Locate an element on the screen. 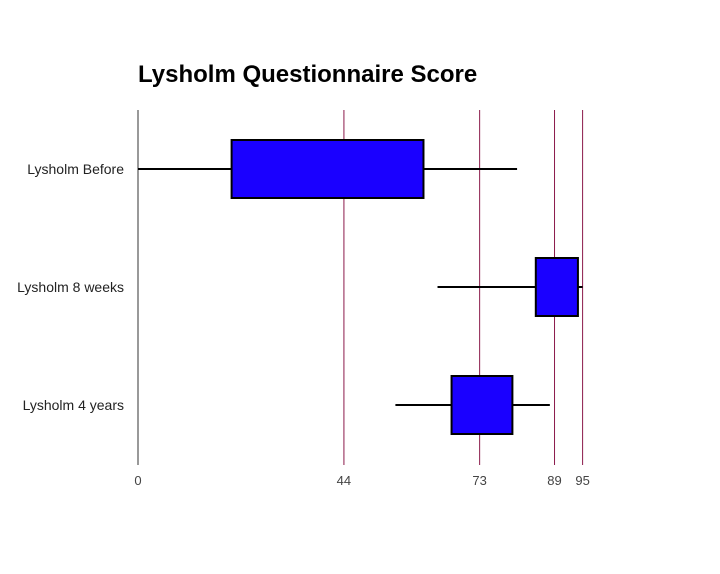 The height and width of the screenshot is (574, 720). x-tick-label: 89 is located at coordinates (554, 480).